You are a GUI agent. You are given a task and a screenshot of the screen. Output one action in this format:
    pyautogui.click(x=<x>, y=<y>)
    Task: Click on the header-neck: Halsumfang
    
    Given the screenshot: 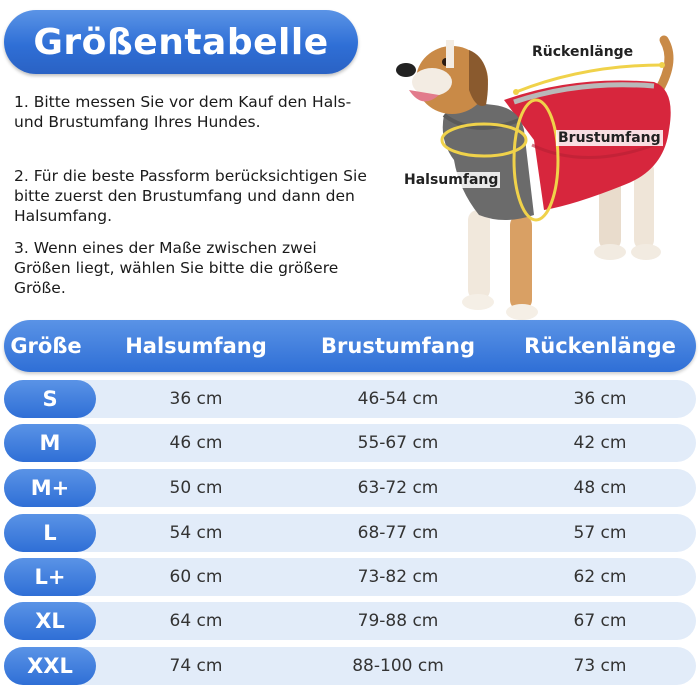 What is the action you would take?
    pyautogui.click(x=196, y=346)
    